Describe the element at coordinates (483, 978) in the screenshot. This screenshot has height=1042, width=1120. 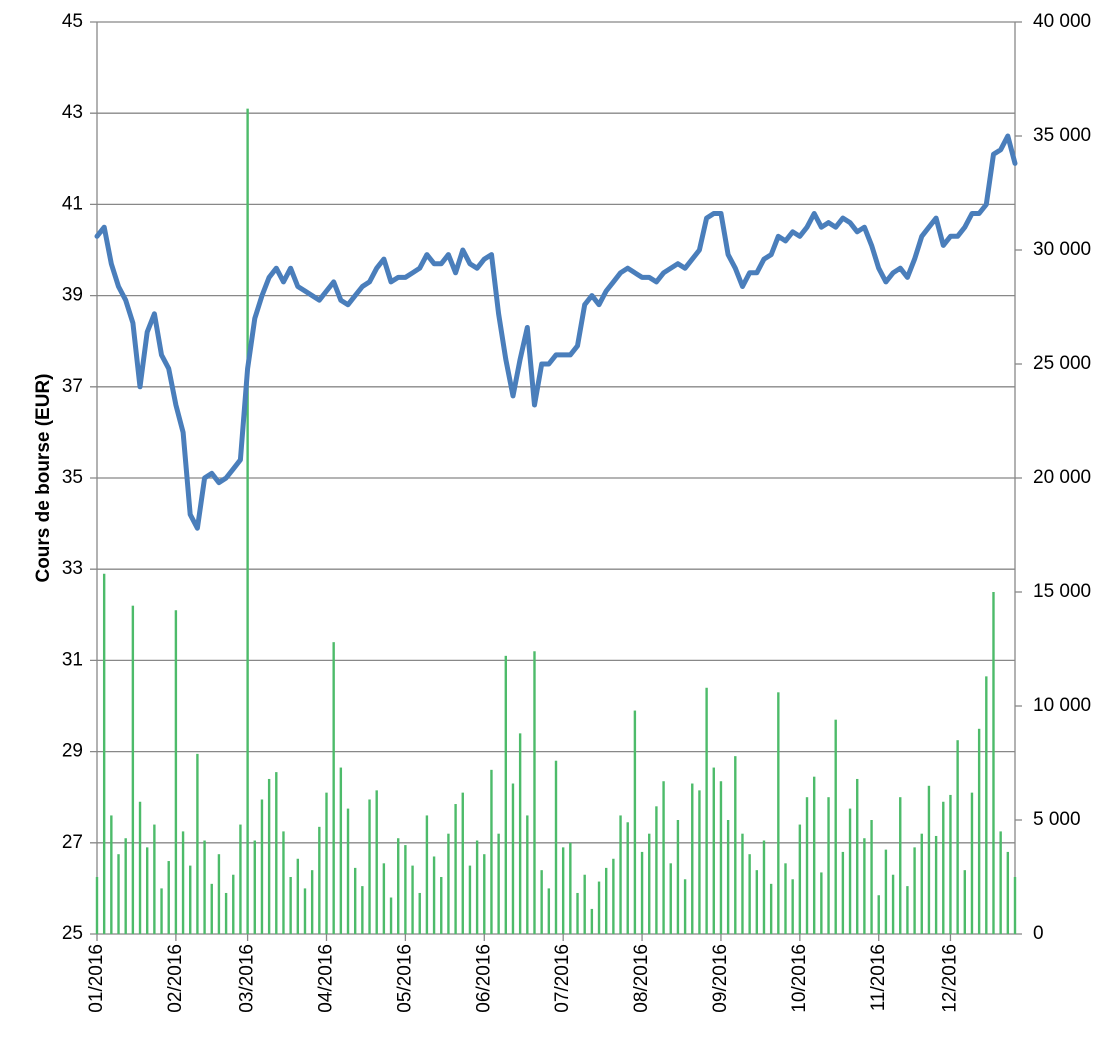
I see `x-tick-label: 06/2016` at that location.